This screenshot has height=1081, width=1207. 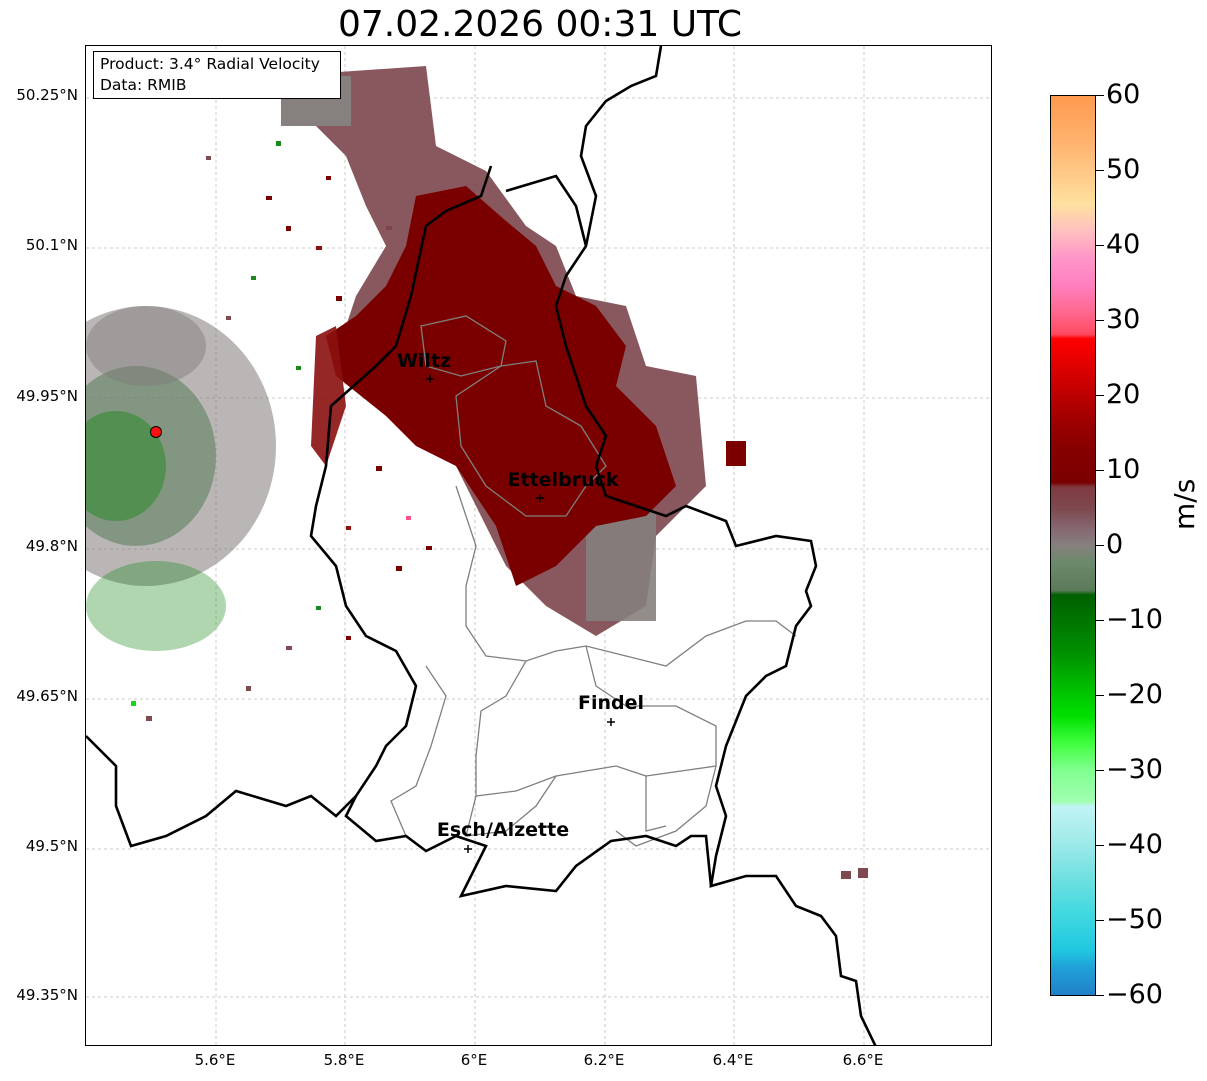 I want to click on colorbar-tick-label: 10, so click(x=1123, y=469).